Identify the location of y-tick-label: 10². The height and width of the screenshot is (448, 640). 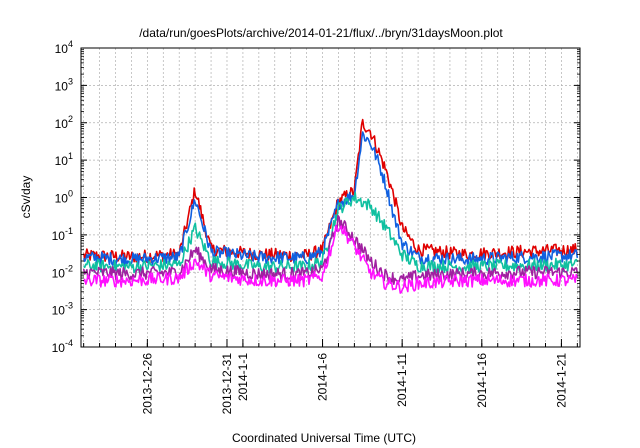
(64, 122).